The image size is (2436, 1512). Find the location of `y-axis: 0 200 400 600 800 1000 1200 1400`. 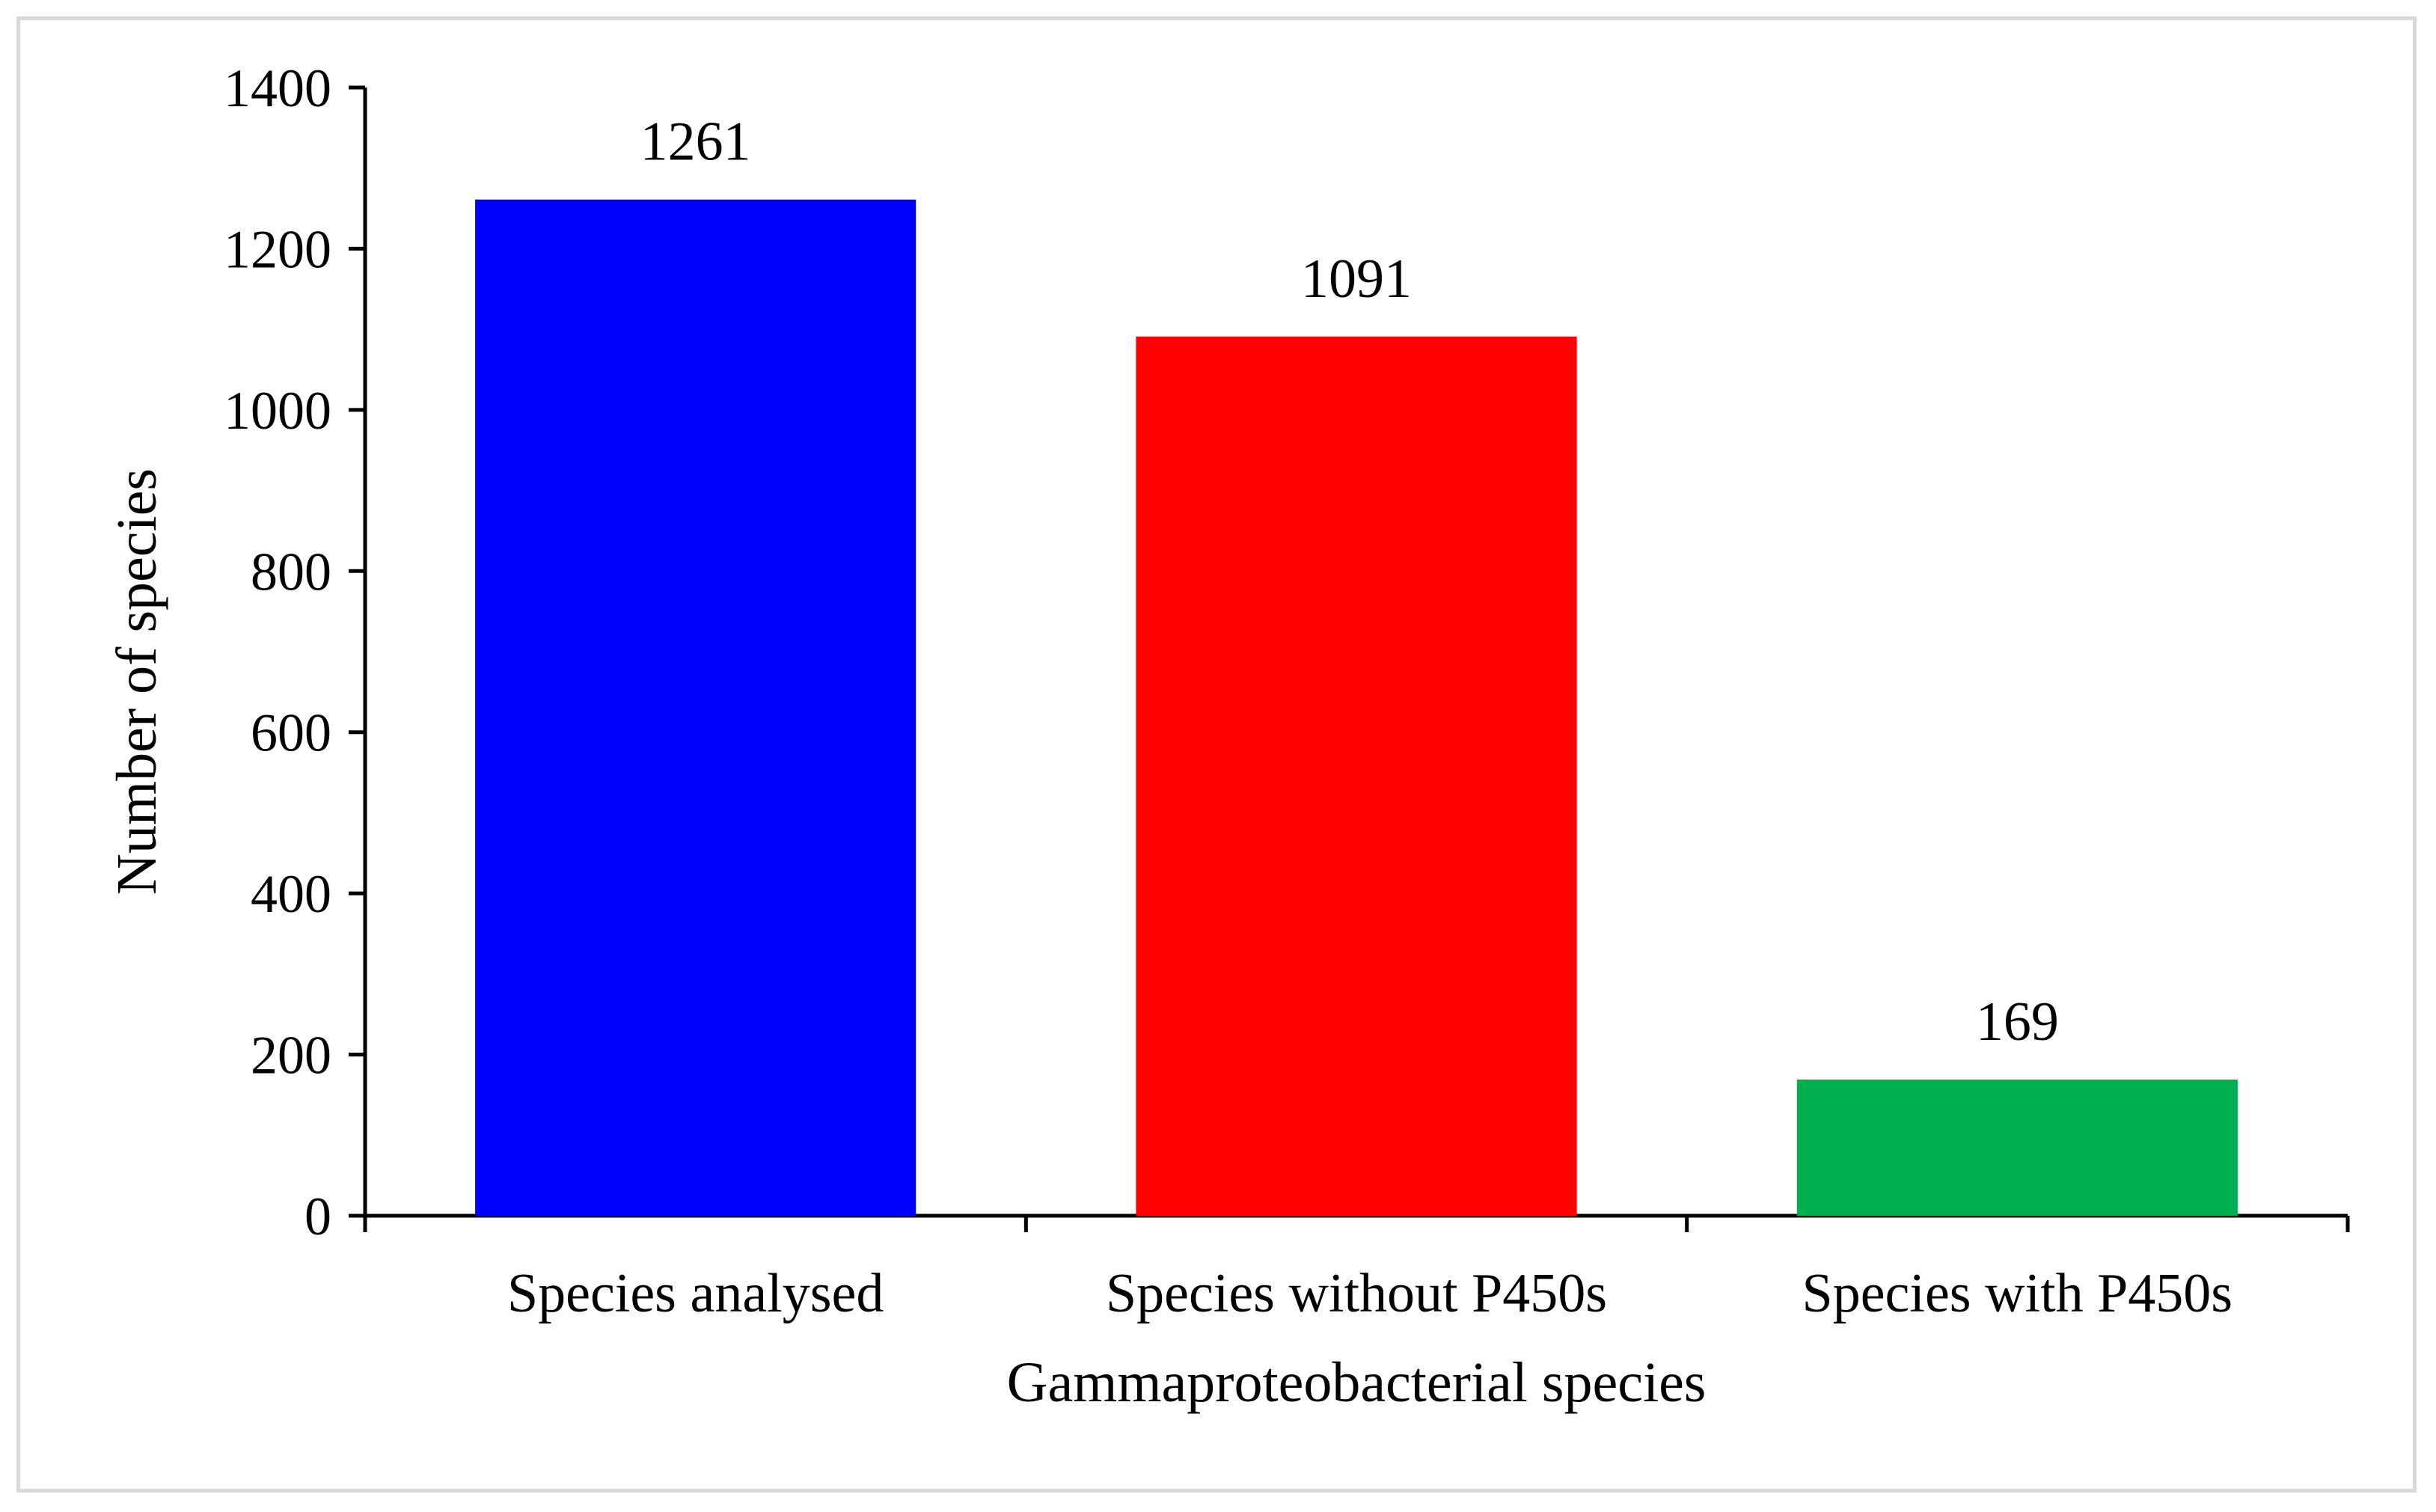

y-axis: 0 200 400 600 800 1000 1200 1400 is located at coordinates (295, 652).